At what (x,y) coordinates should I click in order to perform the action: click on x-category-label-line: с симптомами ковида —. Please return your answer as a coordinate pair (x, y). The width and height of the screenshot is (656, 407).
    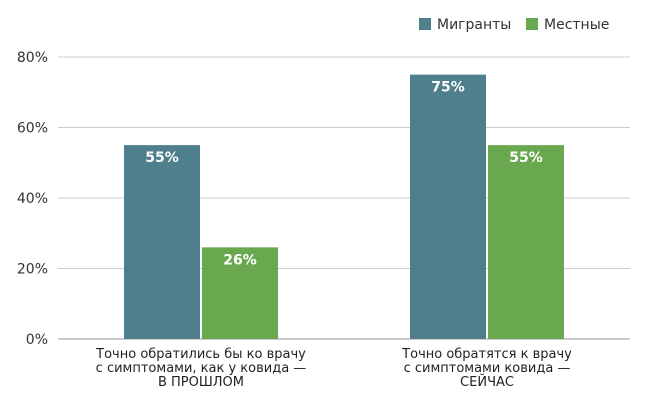
    Looking at the image, I should click on (487, 368).